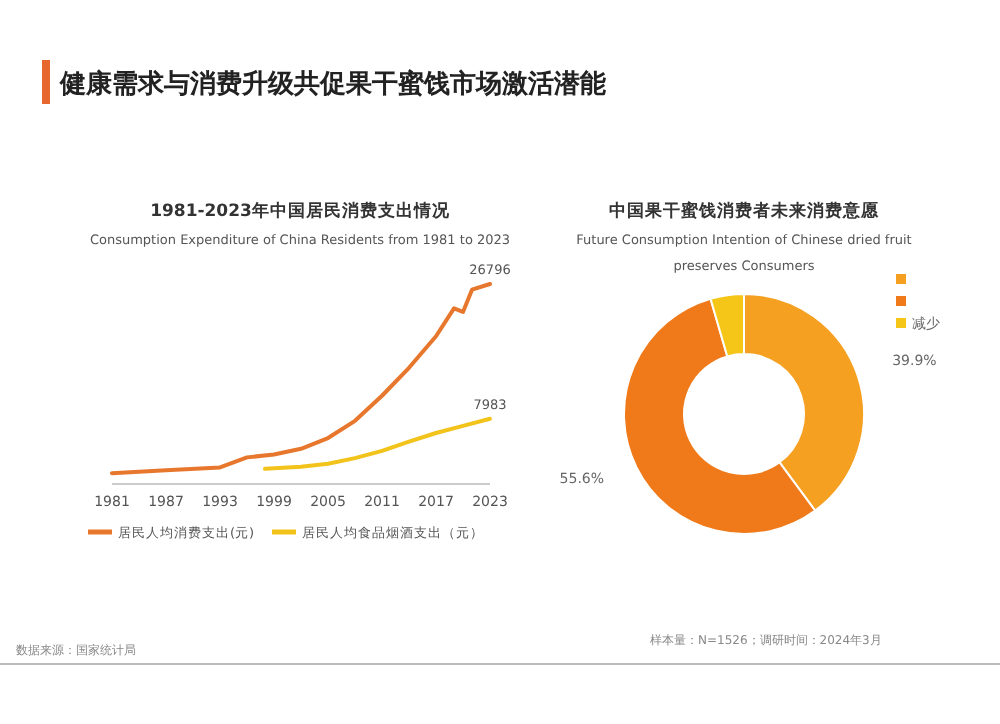 The height and width of the screenshot is (724, 1000). Describe the element at coordinates (301, 211) in the screenshot. I see `chart-title: 1981-2023年中国居民消费支出情况` at that location.